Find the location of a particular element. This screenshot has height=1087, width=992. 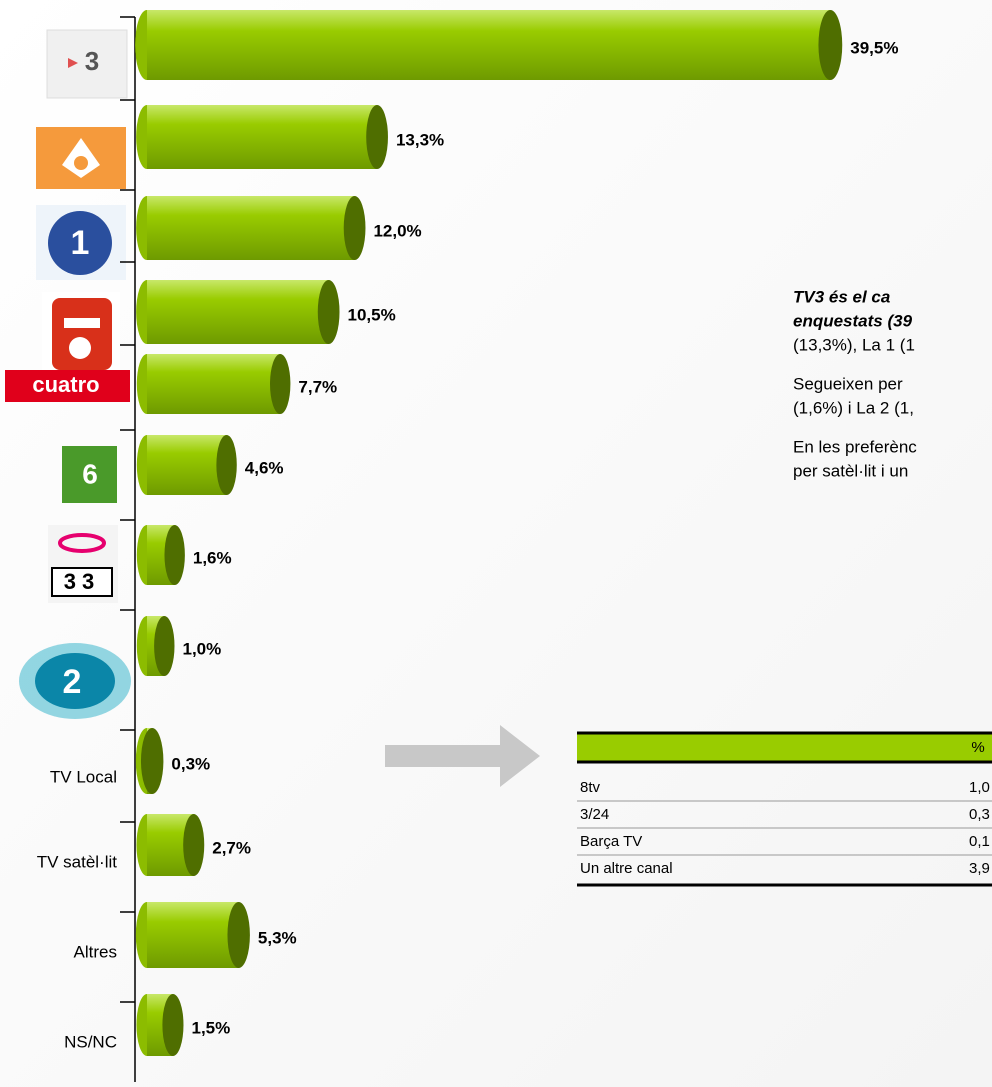

table is located at coordinates (784, 747).